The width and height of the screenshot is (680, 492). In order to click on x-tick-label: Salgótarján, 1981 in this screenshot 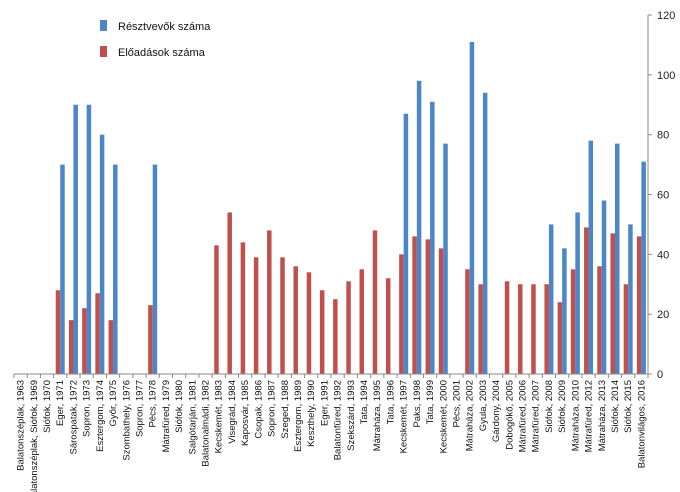, I will do `click(192, 417)`.